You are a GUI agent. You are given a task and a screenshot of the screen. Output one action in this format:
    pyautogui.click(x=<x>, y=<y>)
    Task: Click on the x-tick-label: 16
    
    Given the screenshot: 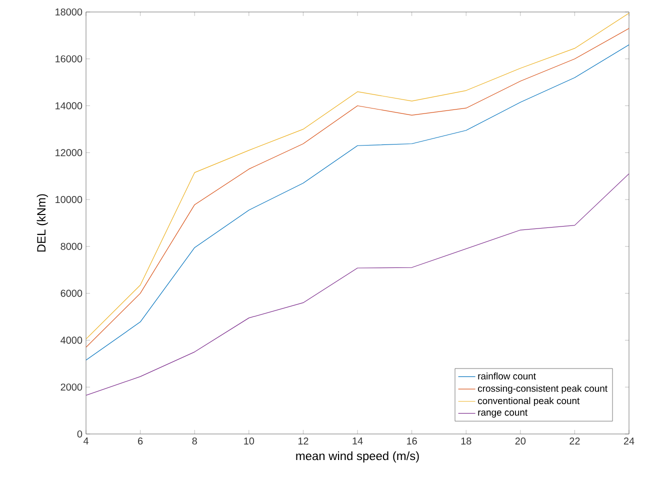 What is the action you would take?
    pyautogui.click(x=412, y=441)
    